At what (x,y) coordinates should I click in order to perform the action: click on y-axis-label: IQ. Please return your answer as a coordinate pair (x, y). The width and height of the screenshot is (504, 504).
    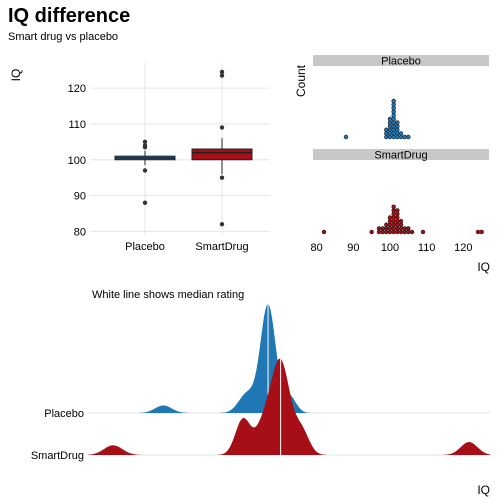
    Looking at the image, I should click on (16, 75).